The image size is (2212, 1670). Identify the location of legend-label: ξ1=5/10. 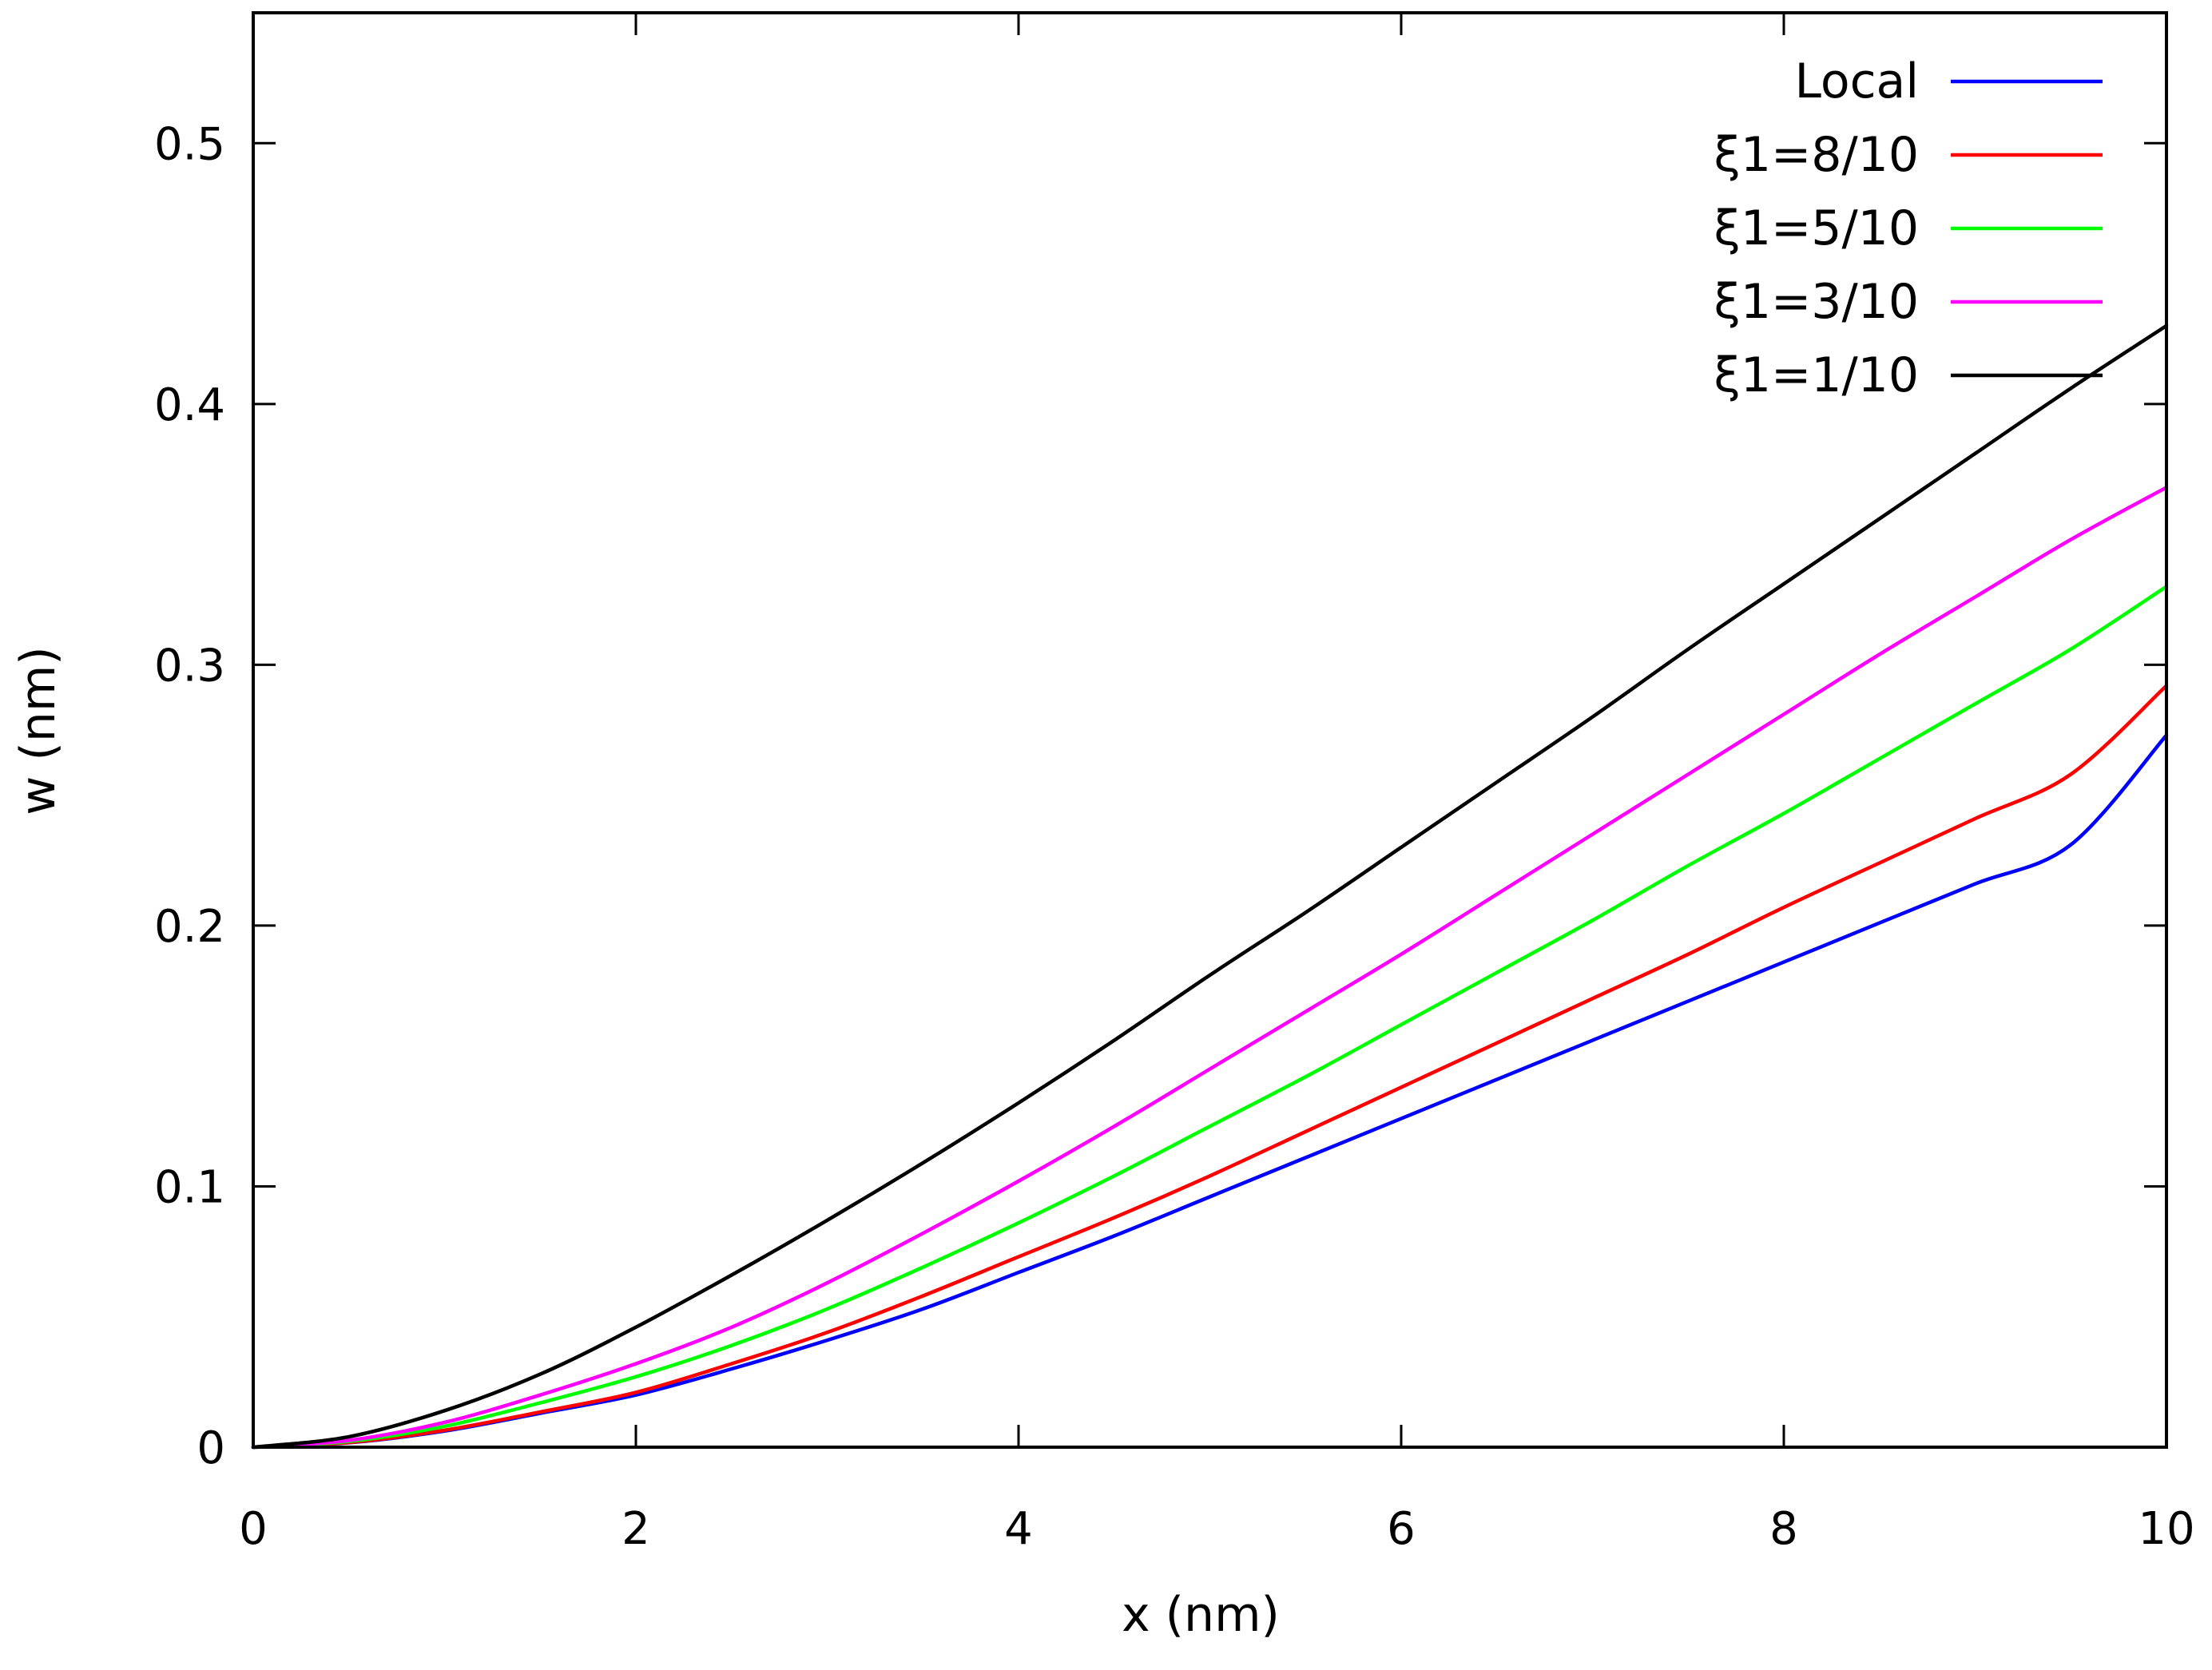
(1816, 228).